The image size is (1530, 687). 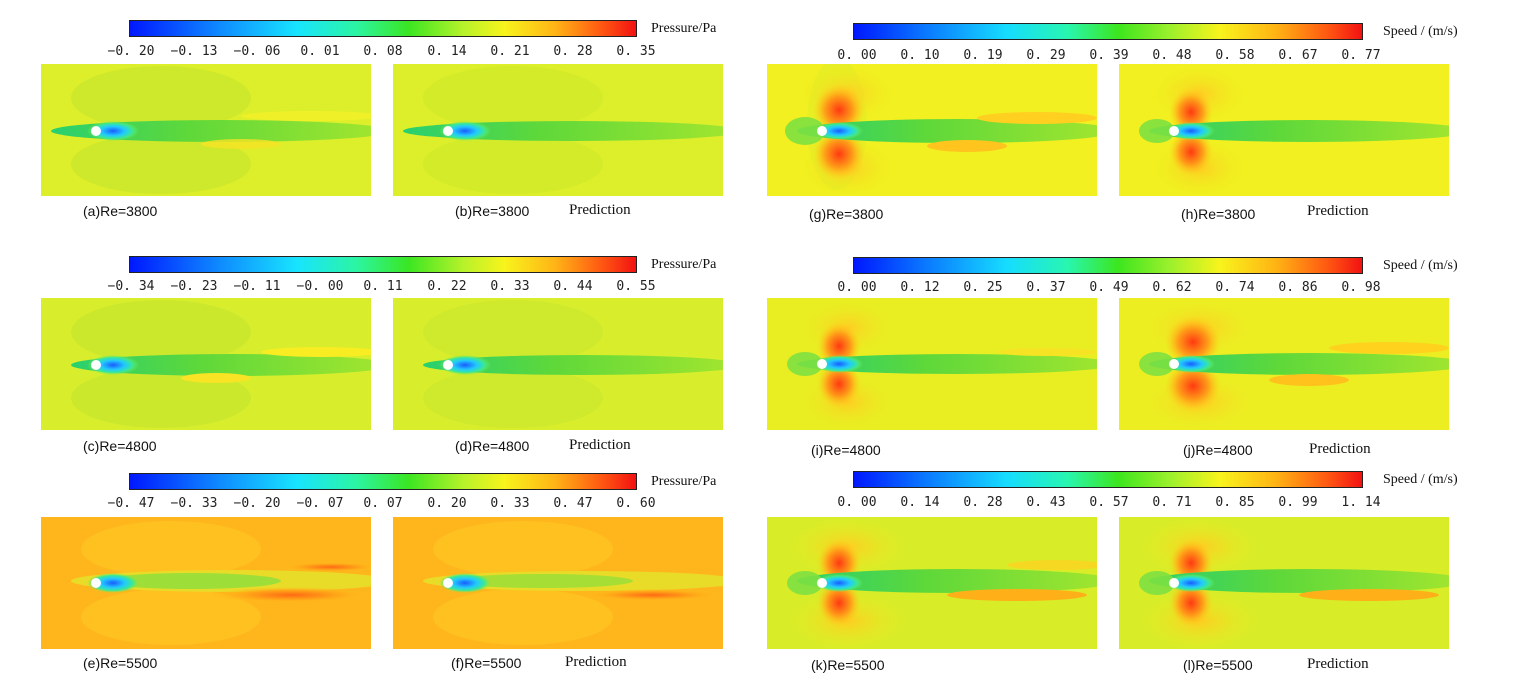 I want to click on tick-label: 0. 19, so click(x=983, y=55).